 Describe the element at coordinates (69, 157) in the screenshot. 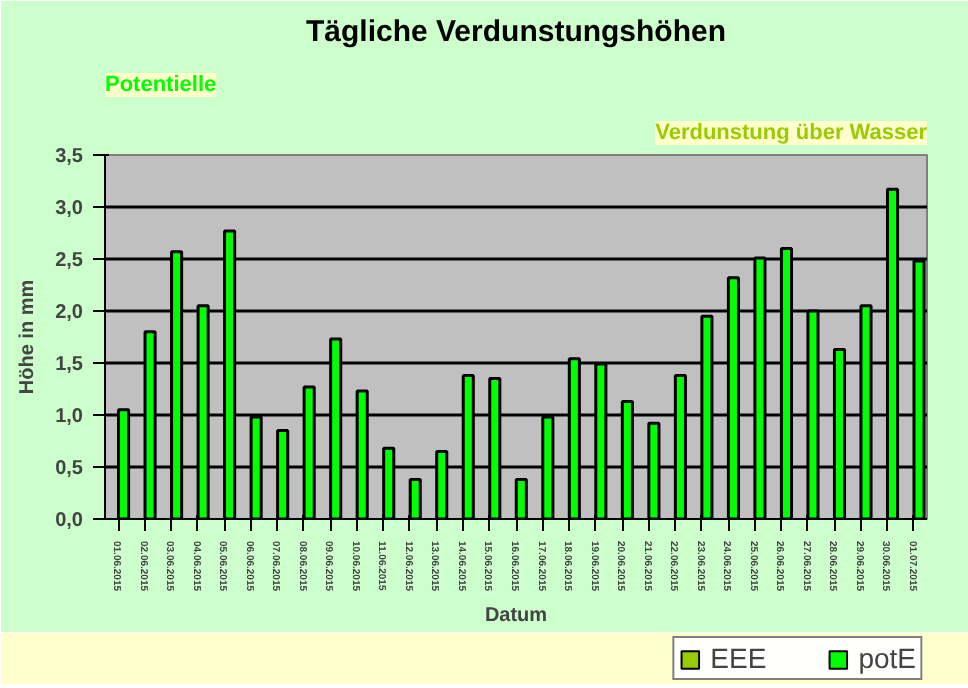

I see `y-tick-label: 3,5` at that location.